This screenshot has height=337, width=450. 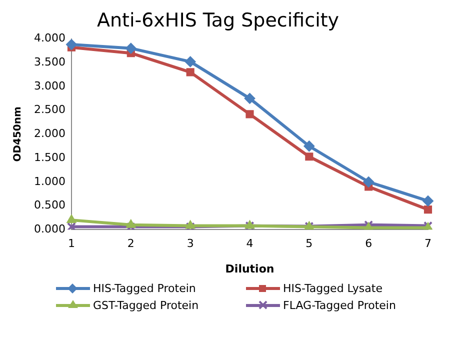 What do you see at coordinates (50, 85) in the screenshot?
I see `y-tick-label: 3.000` at bounding box center [50, 85].